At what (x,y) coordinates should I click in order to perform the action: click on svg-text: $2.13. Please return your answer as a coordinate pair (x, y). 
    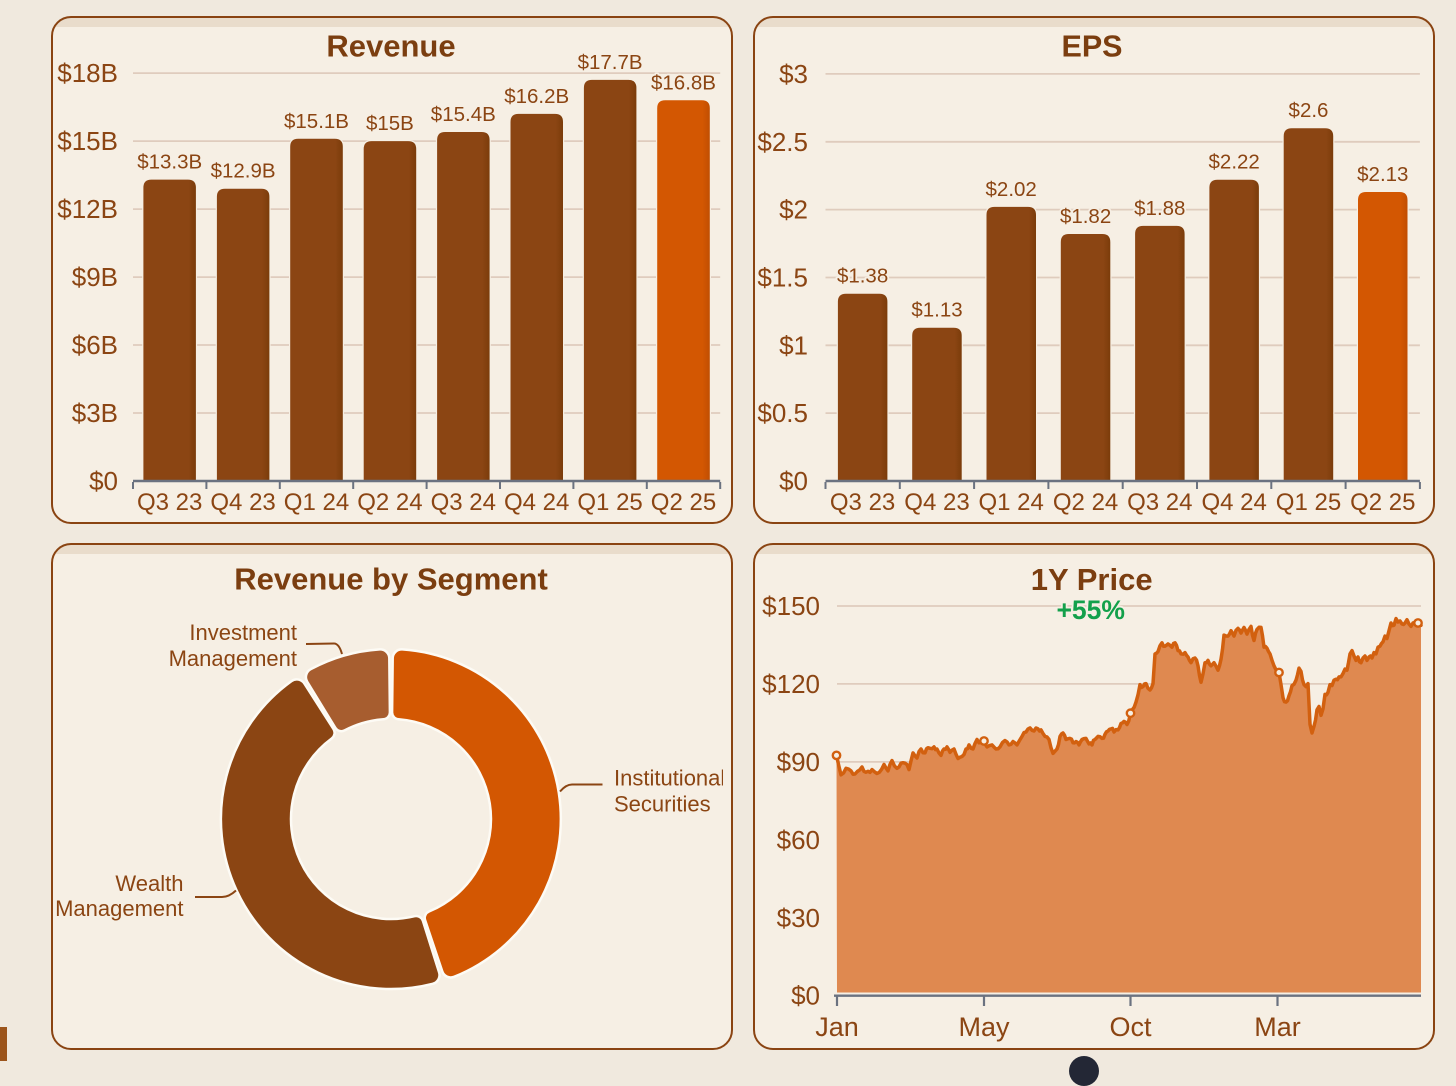
    Looking at the image, I should click on (1382, 174).